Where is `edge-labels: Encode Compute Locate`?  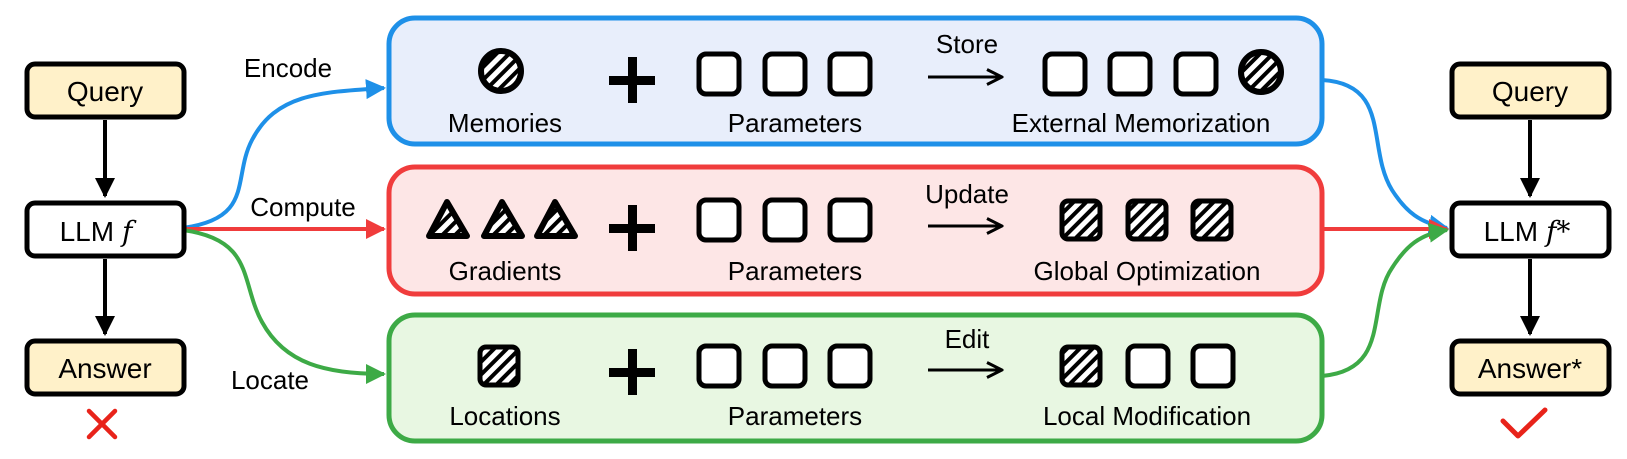
edge-labels: Encode Compute Locate is located at coordinates (293, 224).